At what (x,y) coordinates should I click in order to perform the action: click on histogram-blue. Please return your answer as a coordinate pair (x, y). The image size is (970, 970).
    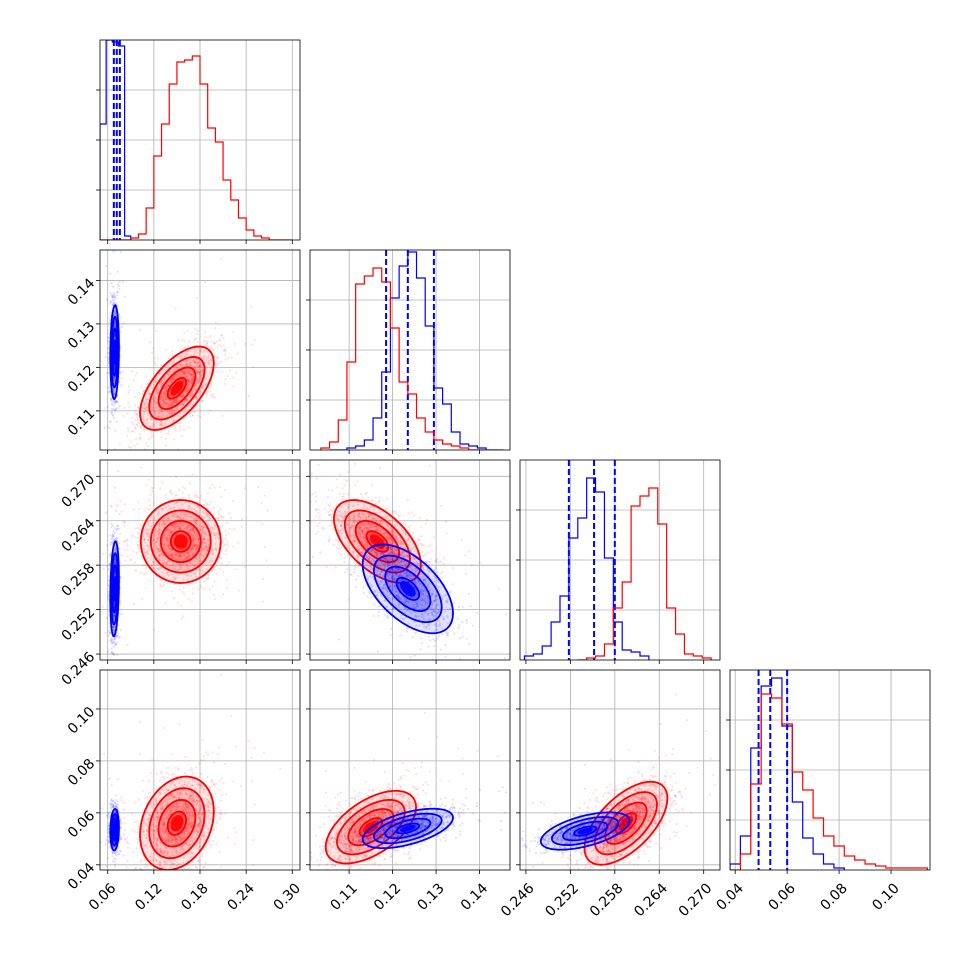
    Looking at the image, I should click on (116, 140).